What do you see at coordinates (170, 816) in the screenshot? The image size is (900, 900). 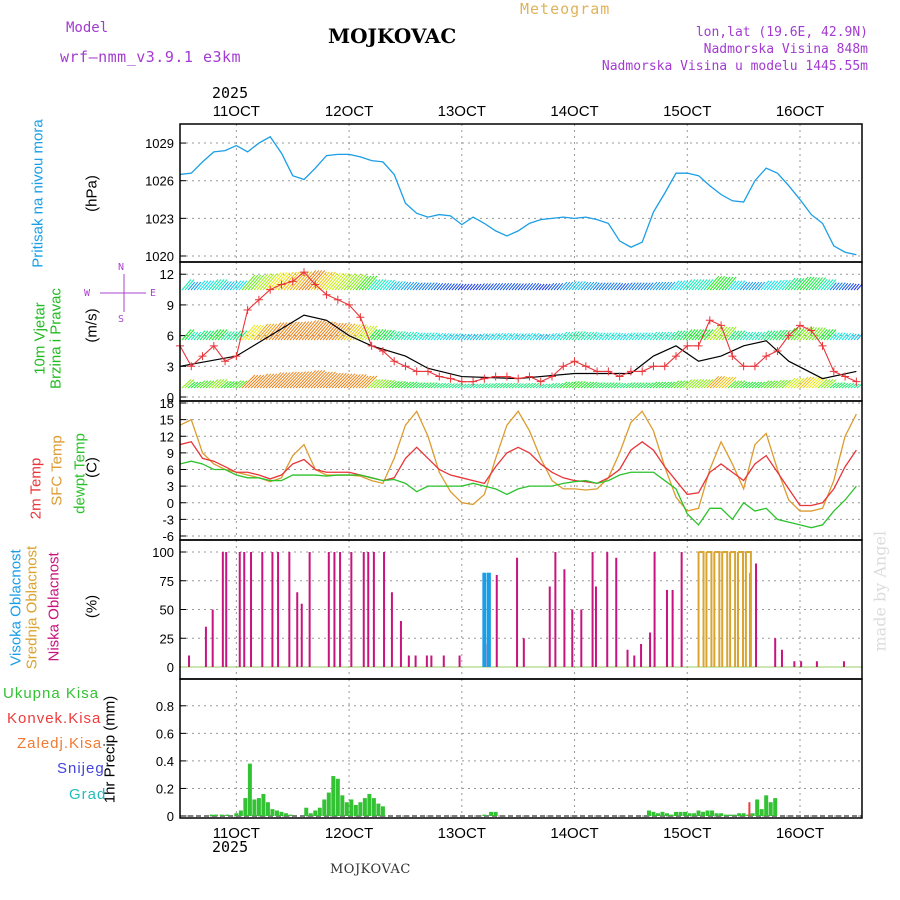 I see `y-tick-label: 0` at bounding box center [170, 816].